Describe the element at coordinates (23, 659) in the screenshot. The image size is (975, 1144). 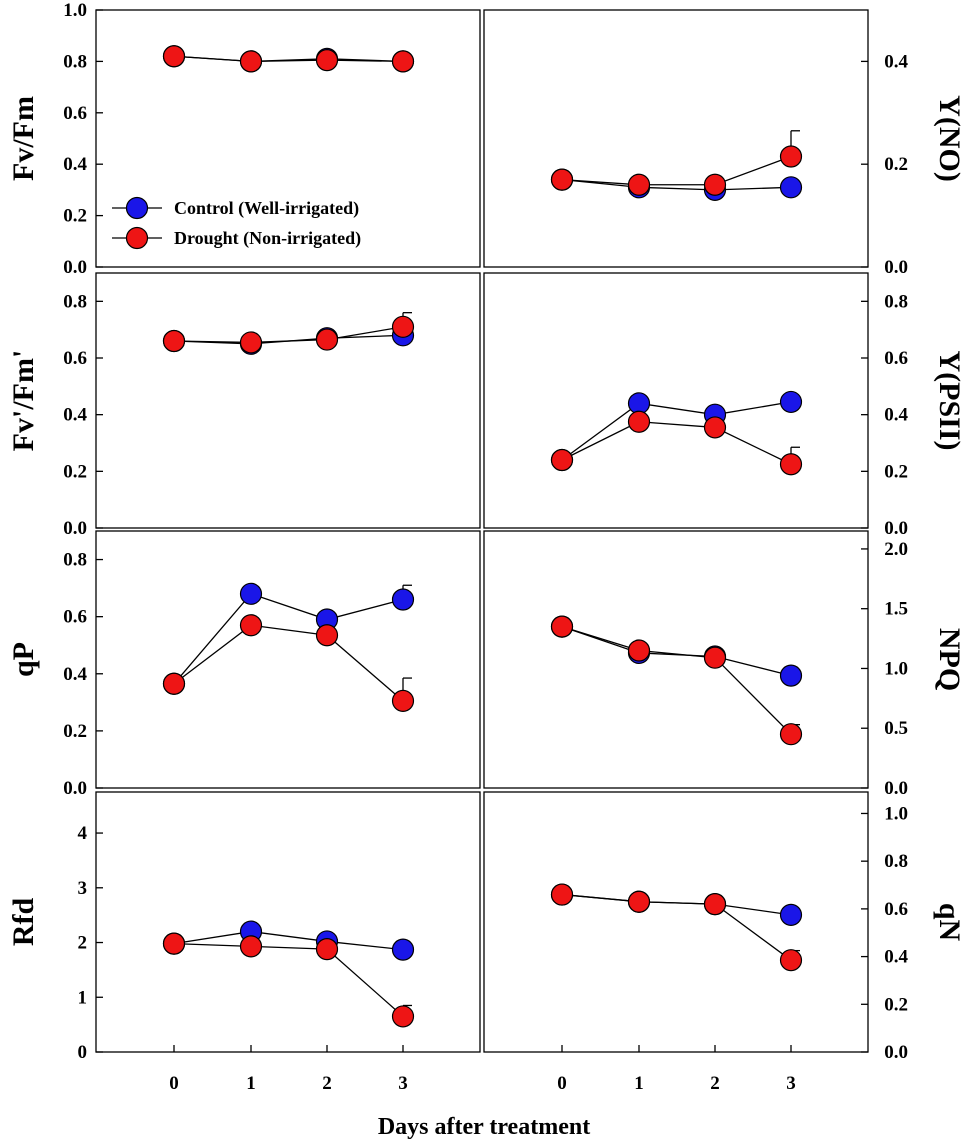
I see `y-axis-title: qP` at that location.